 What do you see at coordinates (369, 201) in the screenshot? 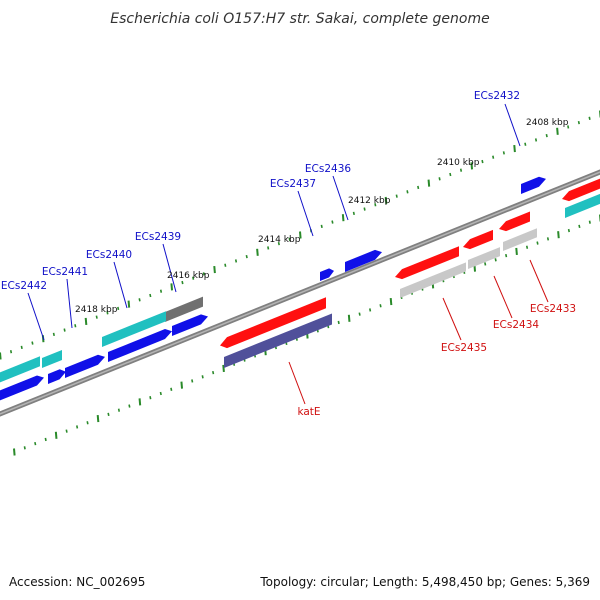
I see `ruler-label: 2412 kbp` at bounding box center [369, 201].